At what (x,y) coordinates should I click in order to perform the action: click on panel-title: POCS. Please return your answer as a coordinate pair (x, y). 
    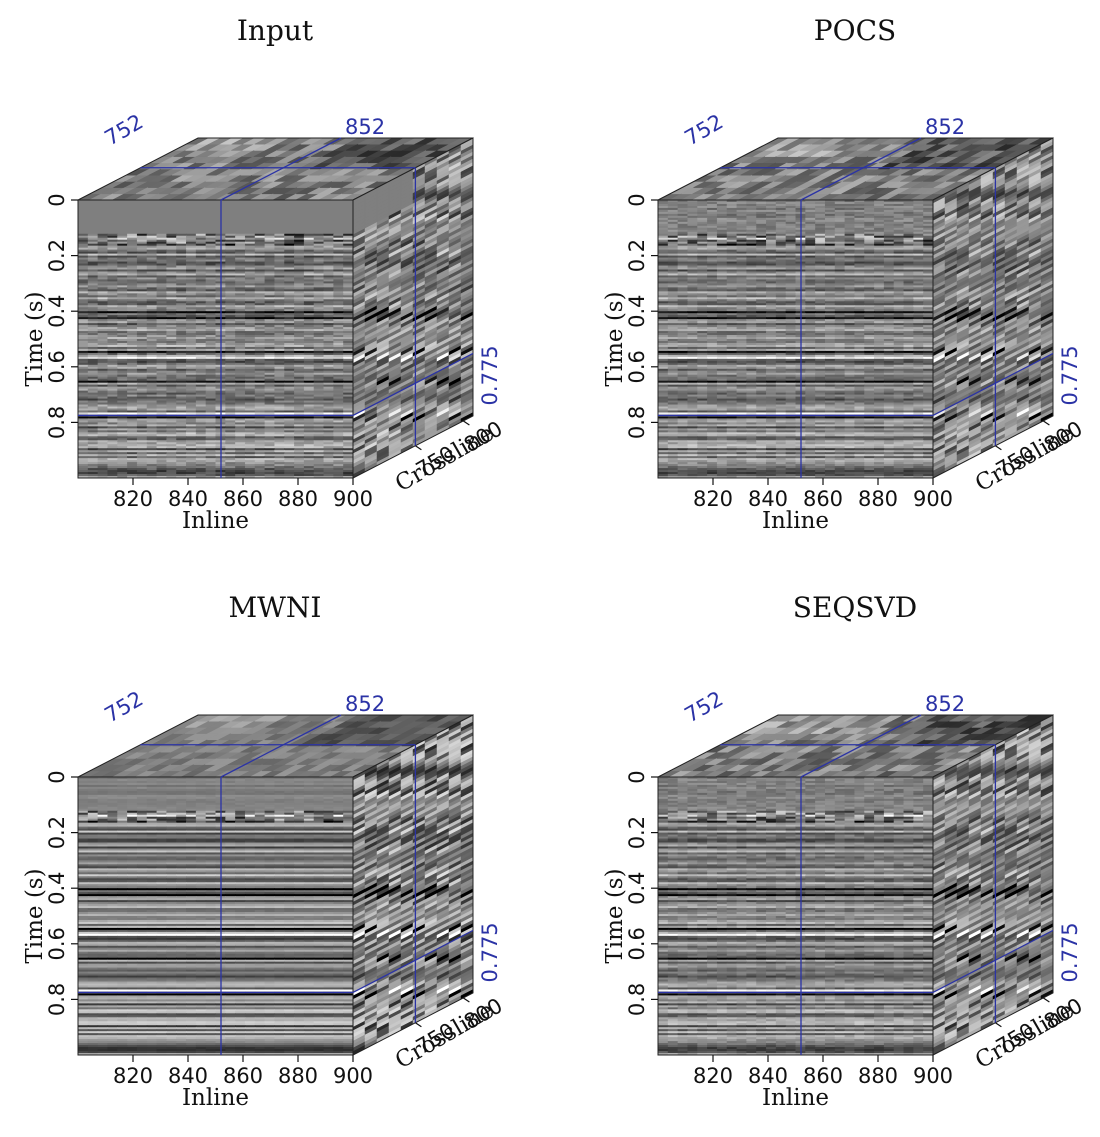
    Looking at the image, I should click on (855, 30).